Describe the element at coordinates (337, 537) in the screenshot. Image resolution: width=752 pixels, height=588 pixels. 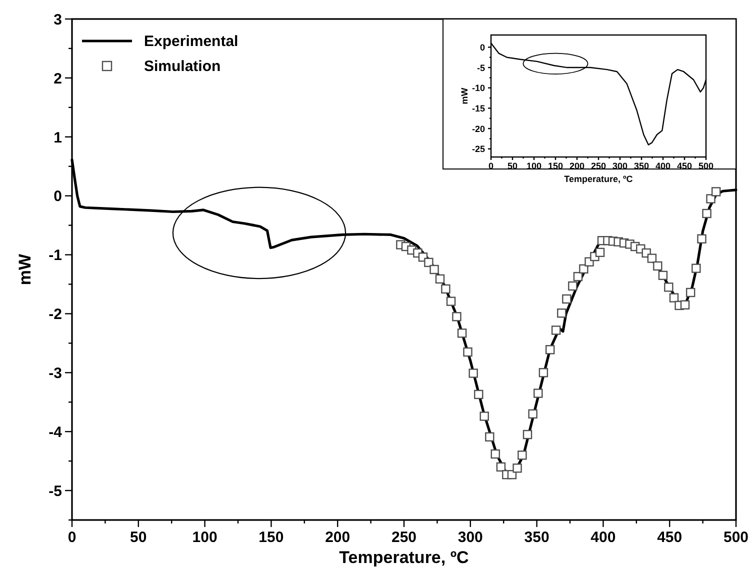
I see `x-tick-label: 200` at that location.